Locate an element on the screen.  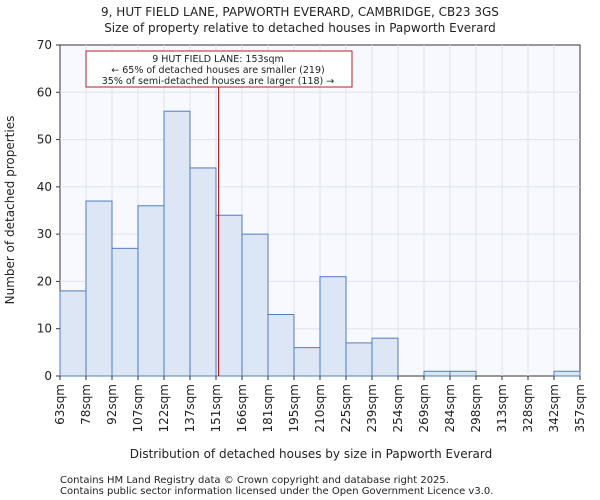
x-tick-label: 122sqm is located at coordinates (164, 408).